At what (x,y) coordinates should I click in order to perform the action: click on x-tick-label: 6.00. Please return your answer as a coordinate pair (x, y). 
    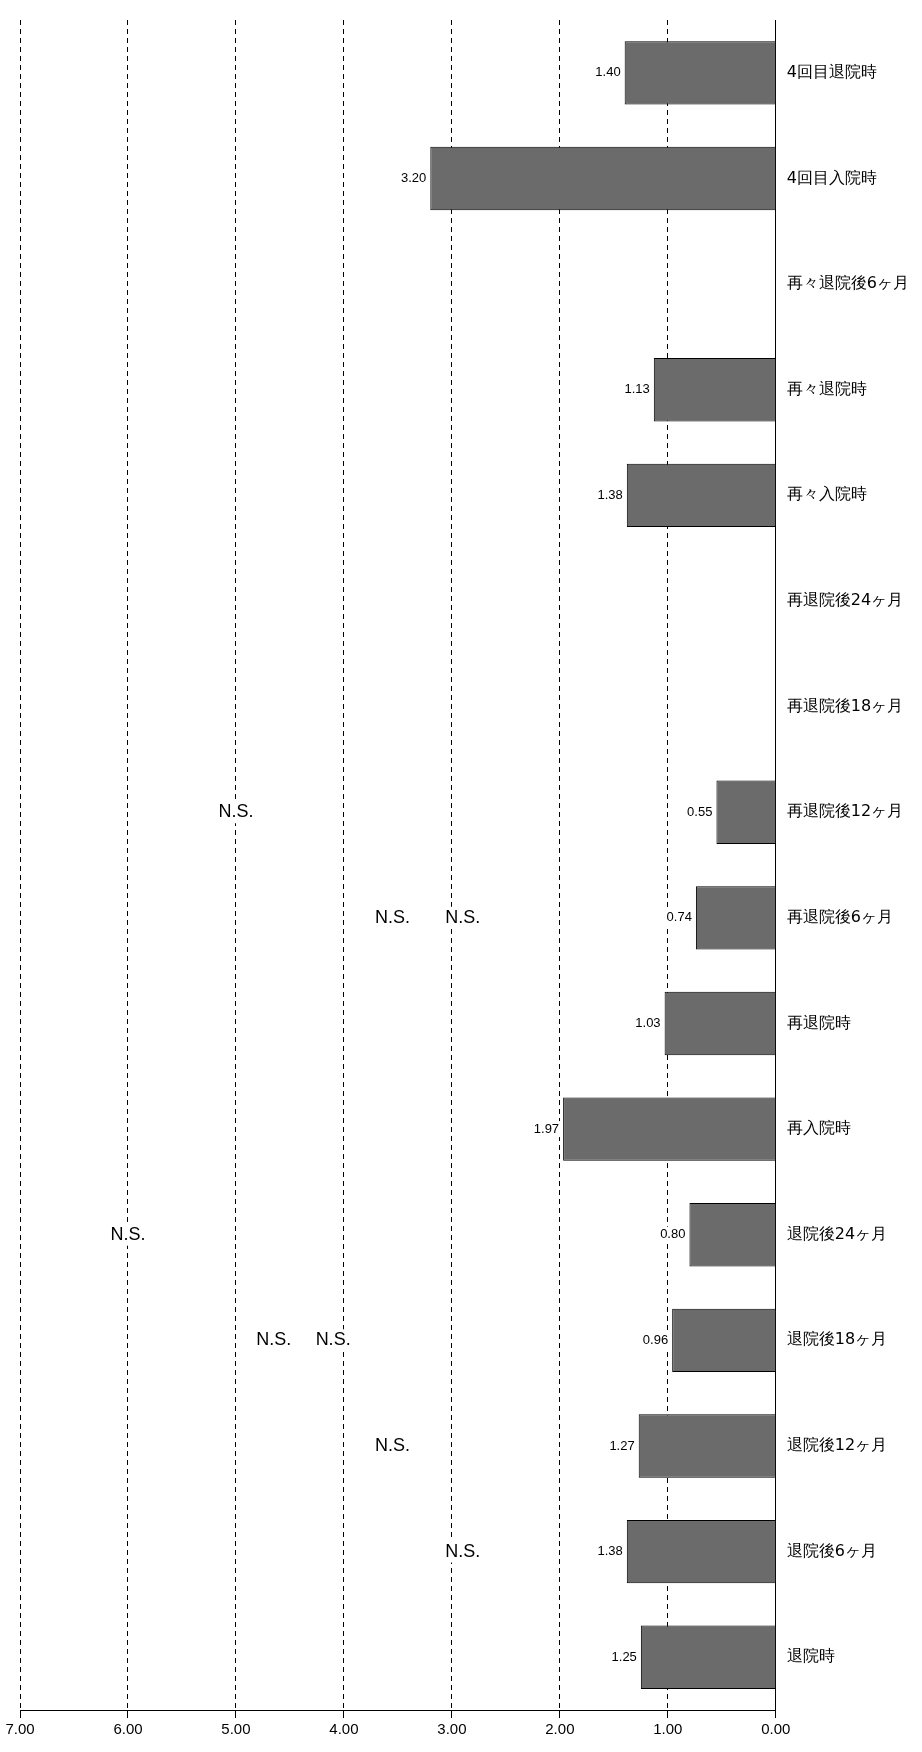
    Looking at the image, I should click on (128, 1729).